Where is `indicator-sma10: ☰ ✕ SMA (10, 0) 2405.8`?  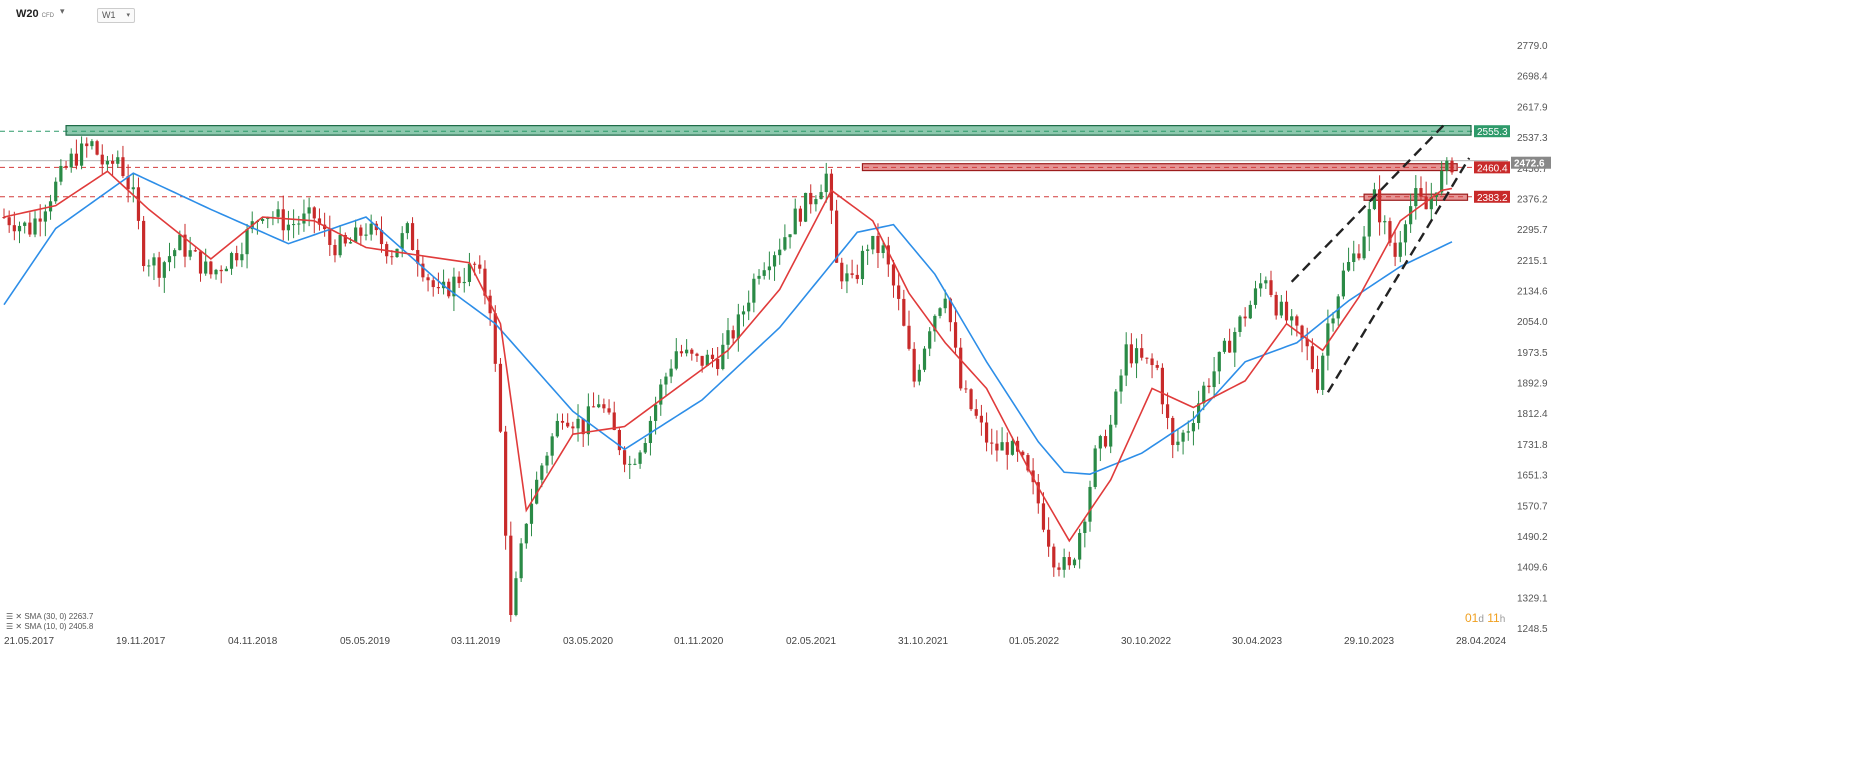 indicator-sma10: ☰ ✕ SMA (10, 0) 2405.8 is located at coordinates (49, 626).